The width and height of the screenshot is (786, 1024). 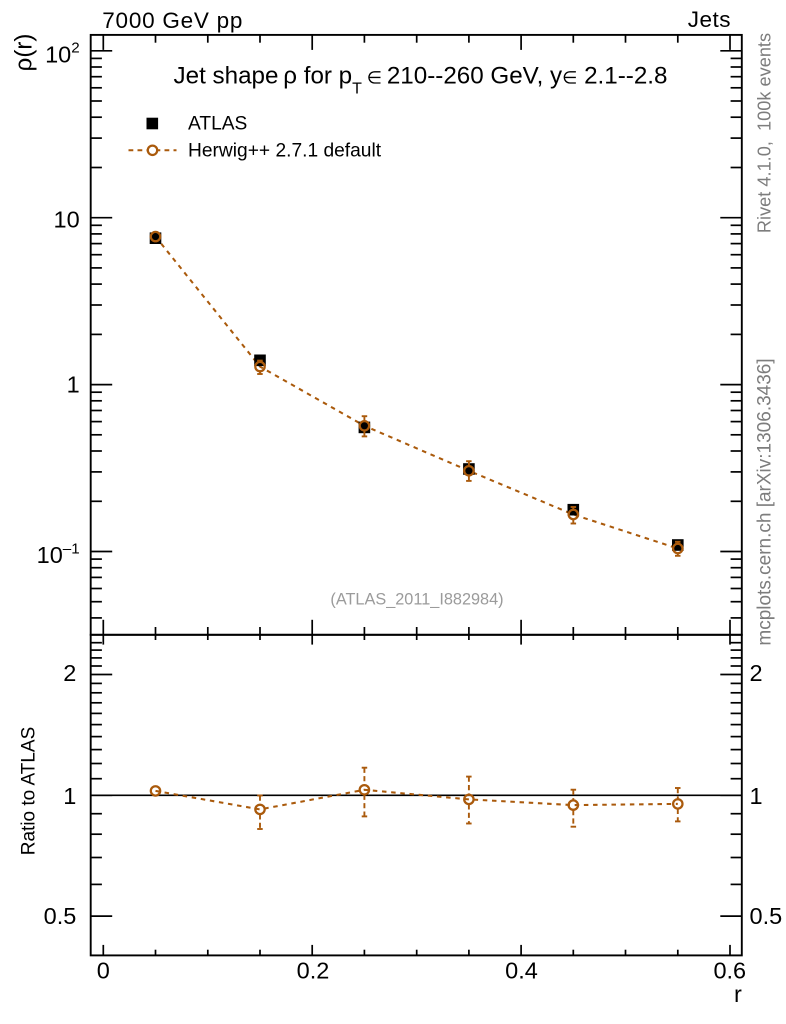 What do you see at coordinates (103, 971) in the screenshot?
I see `svg-text: 0` at bounding box center [103, 971].